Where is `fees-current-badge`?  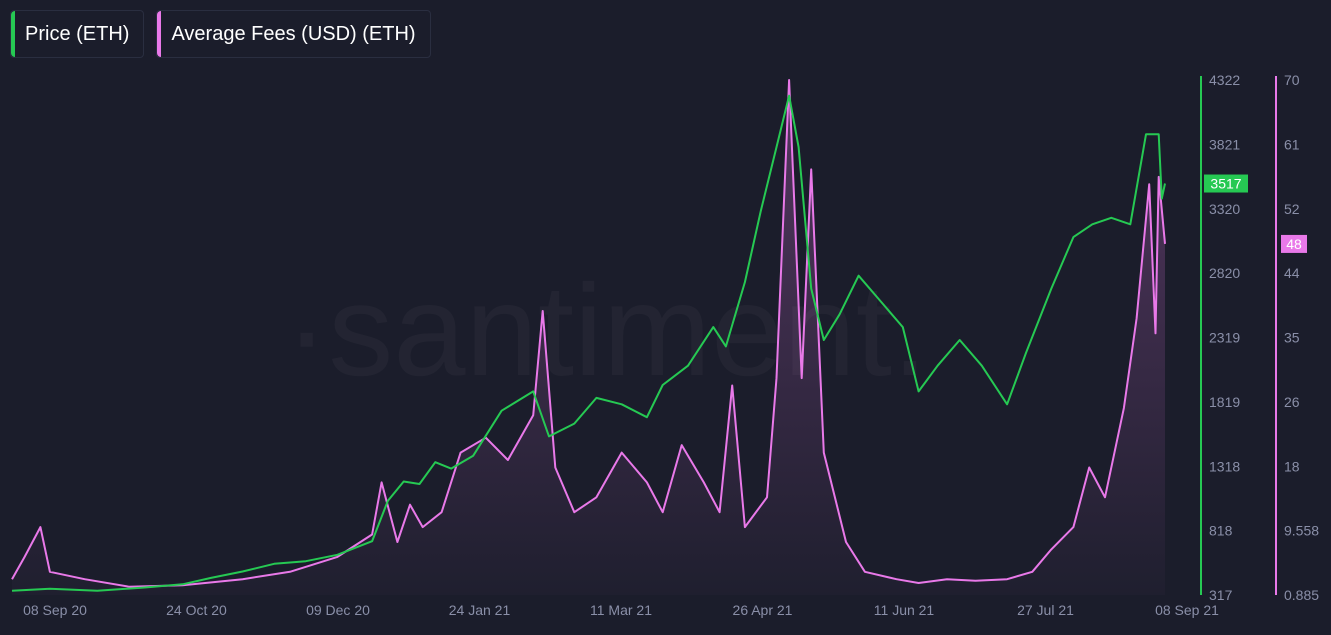
fees-current-badge is located at coordinates (1294, 243).